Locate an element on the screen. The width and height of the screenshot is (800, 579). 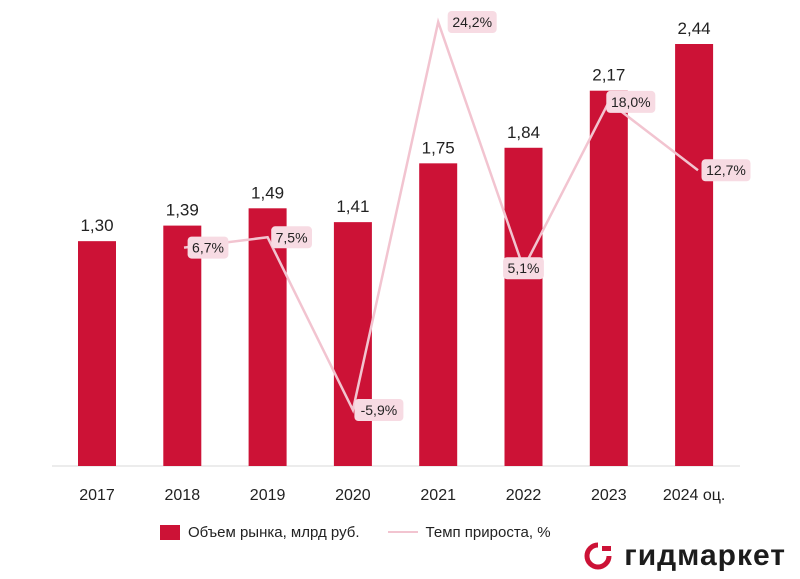
growth-value-label: -5,9% is located at coordinates (379, 410).